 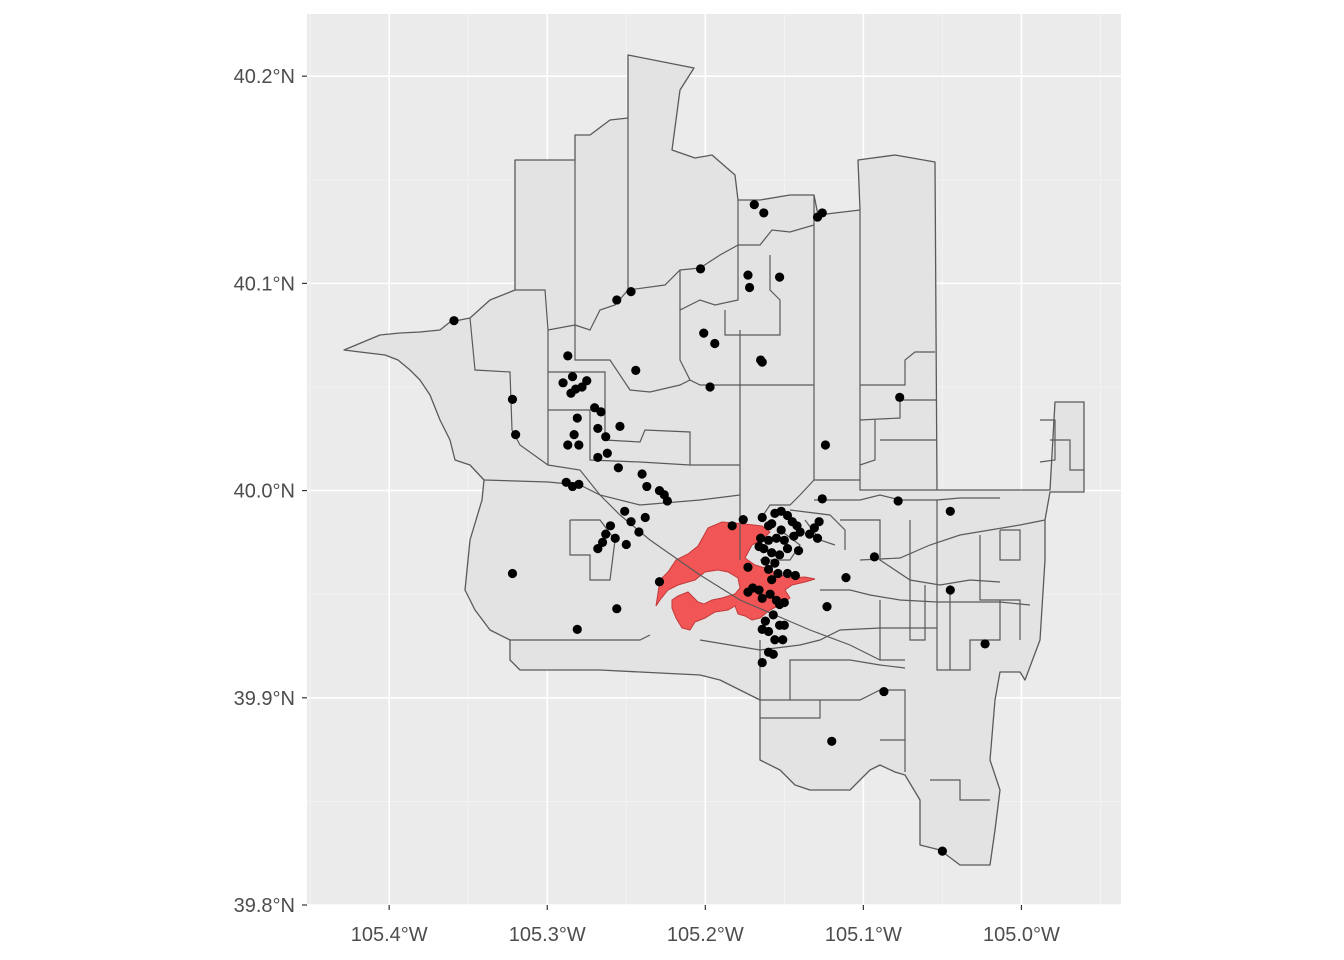 What do you see at coordinates (264, 492) in the screenshot?
I see `y-tick-label: 40.0°N` at bounding box center [264, 492].